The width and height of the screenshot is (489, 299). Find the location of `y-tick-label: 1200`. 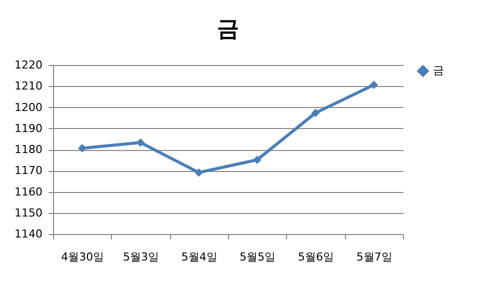

y-tick-label: 1200 is located at coordinates (28, 107).